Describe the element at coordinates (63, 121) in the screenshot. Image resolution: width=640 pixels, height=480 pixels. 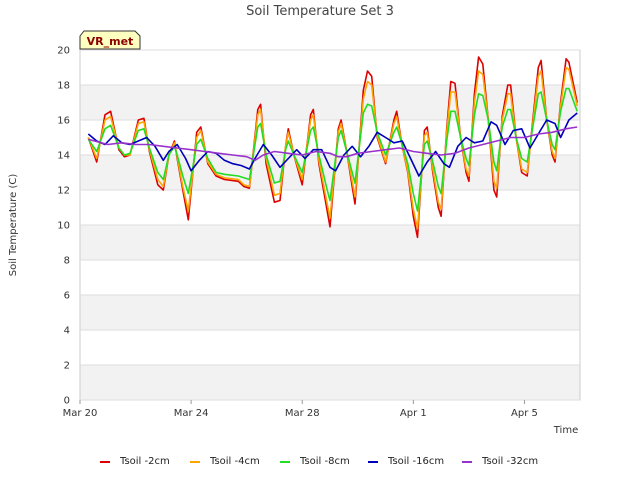
I see `y-tick-label: 16` at that location.